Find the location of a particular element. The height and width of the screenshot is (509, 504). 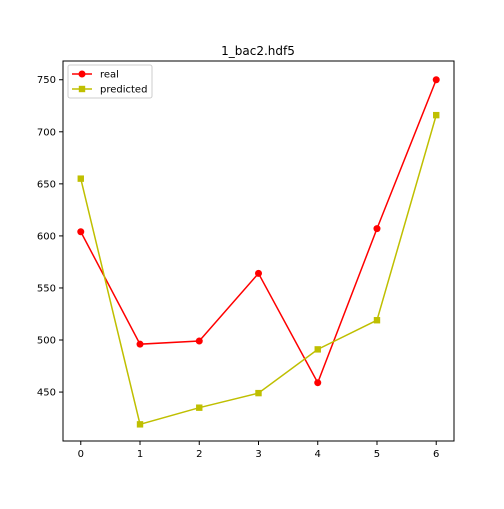

x-axis: 0 1 2 3 4 5 6 is located at coordinates (258, 450).